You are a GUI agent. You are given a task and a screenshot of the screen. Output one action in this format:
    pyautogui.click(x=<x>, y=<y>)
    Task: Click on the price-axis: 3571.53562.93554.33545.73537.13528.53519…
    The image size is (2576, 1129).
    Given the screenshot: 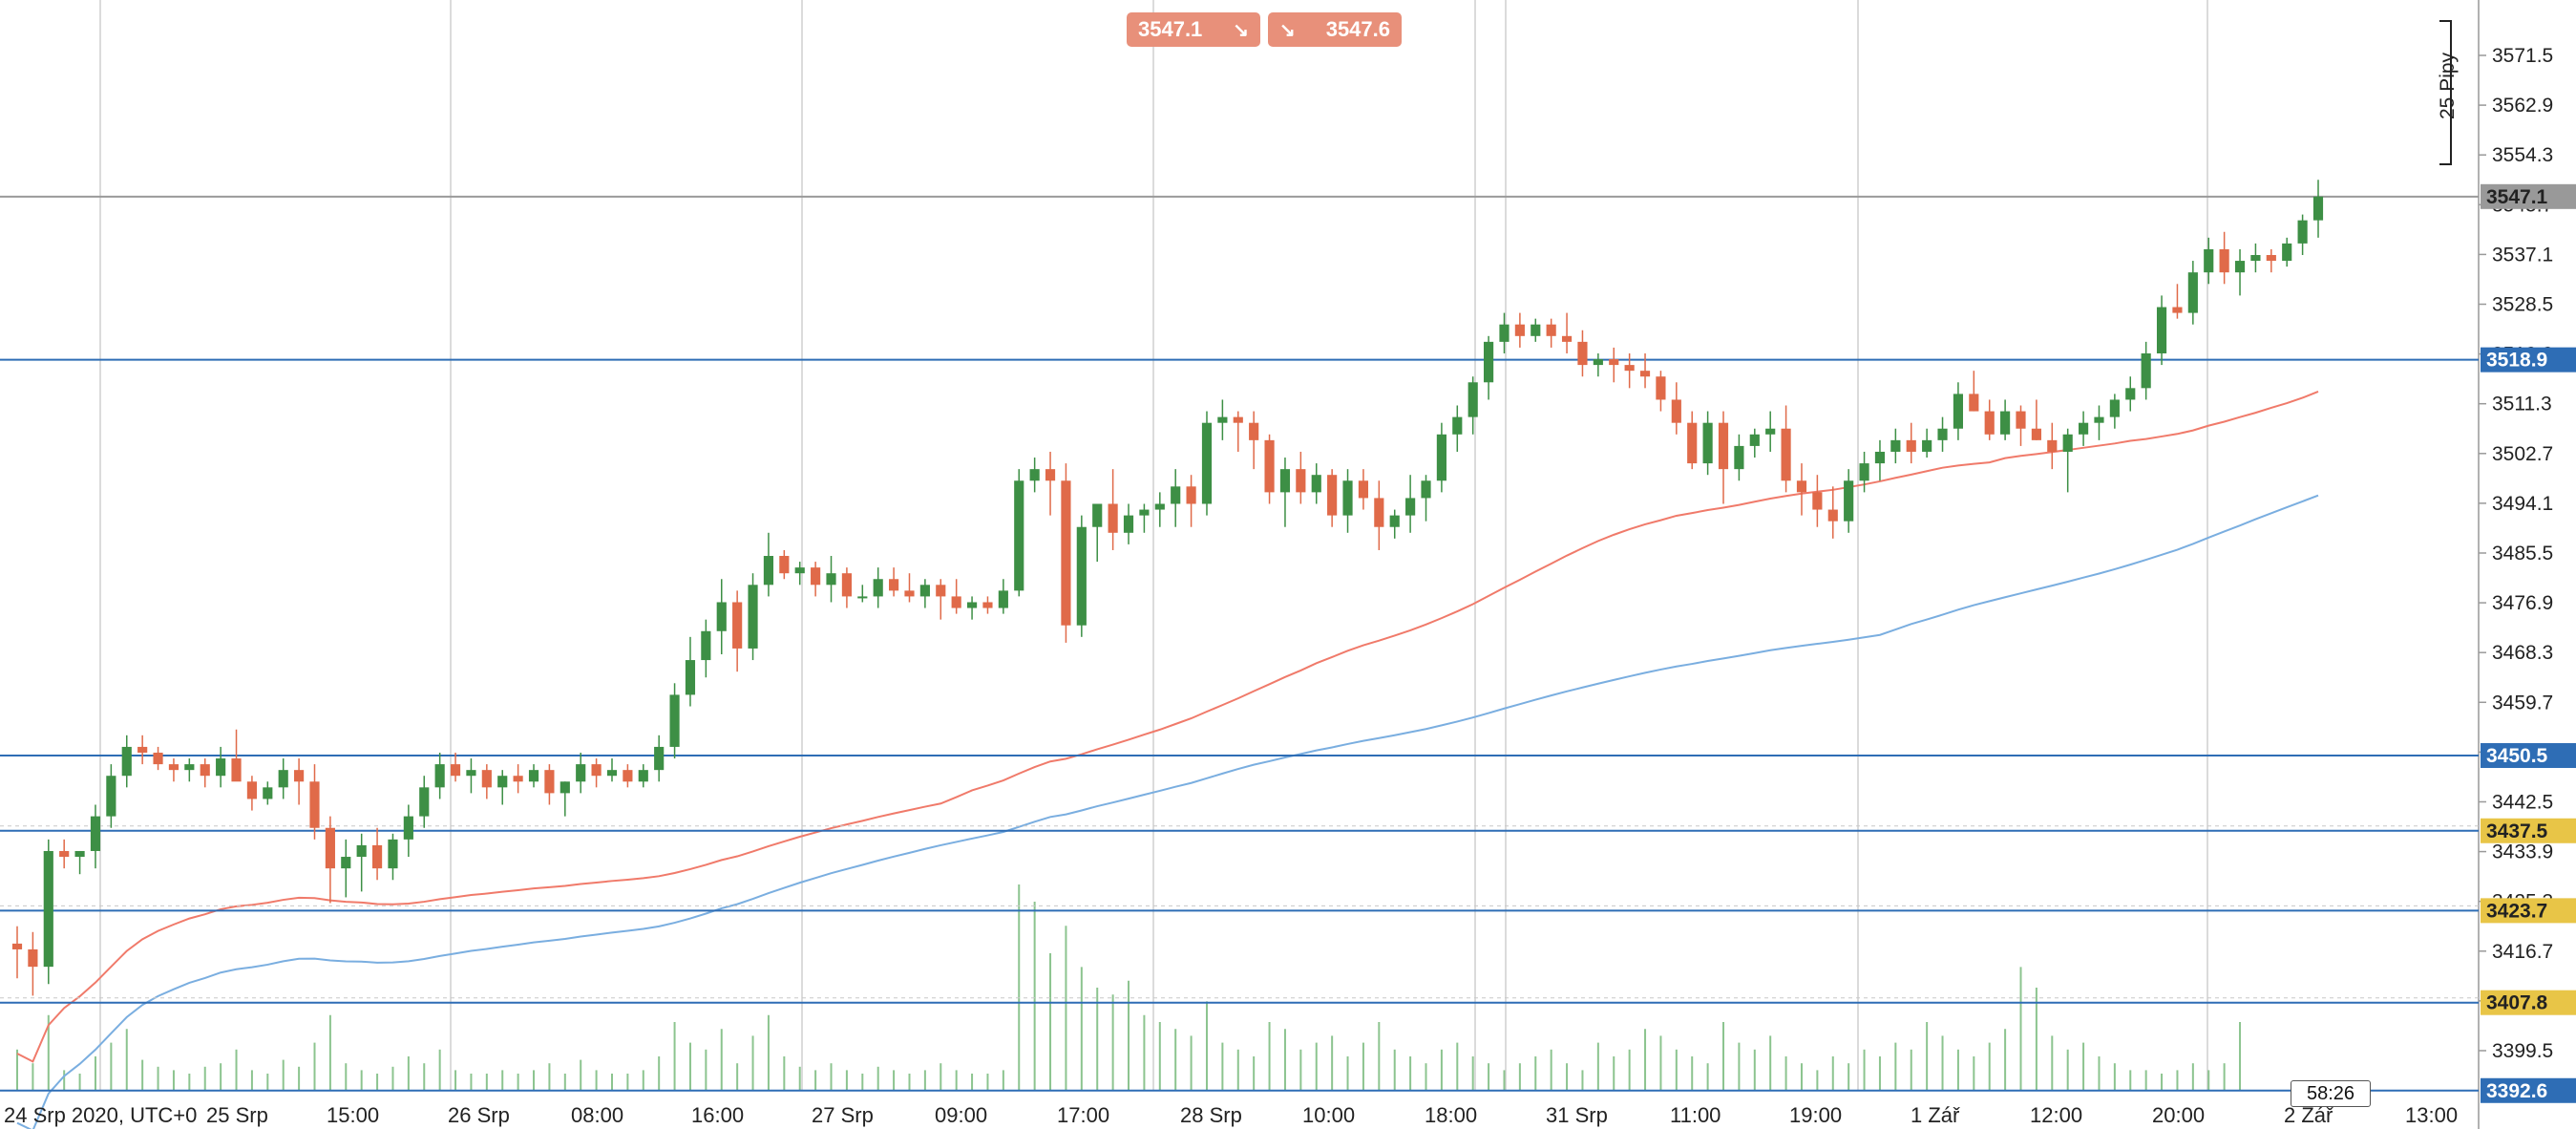 What is the action you would take?
    pyautogui.click(x=2527, y=574)
    